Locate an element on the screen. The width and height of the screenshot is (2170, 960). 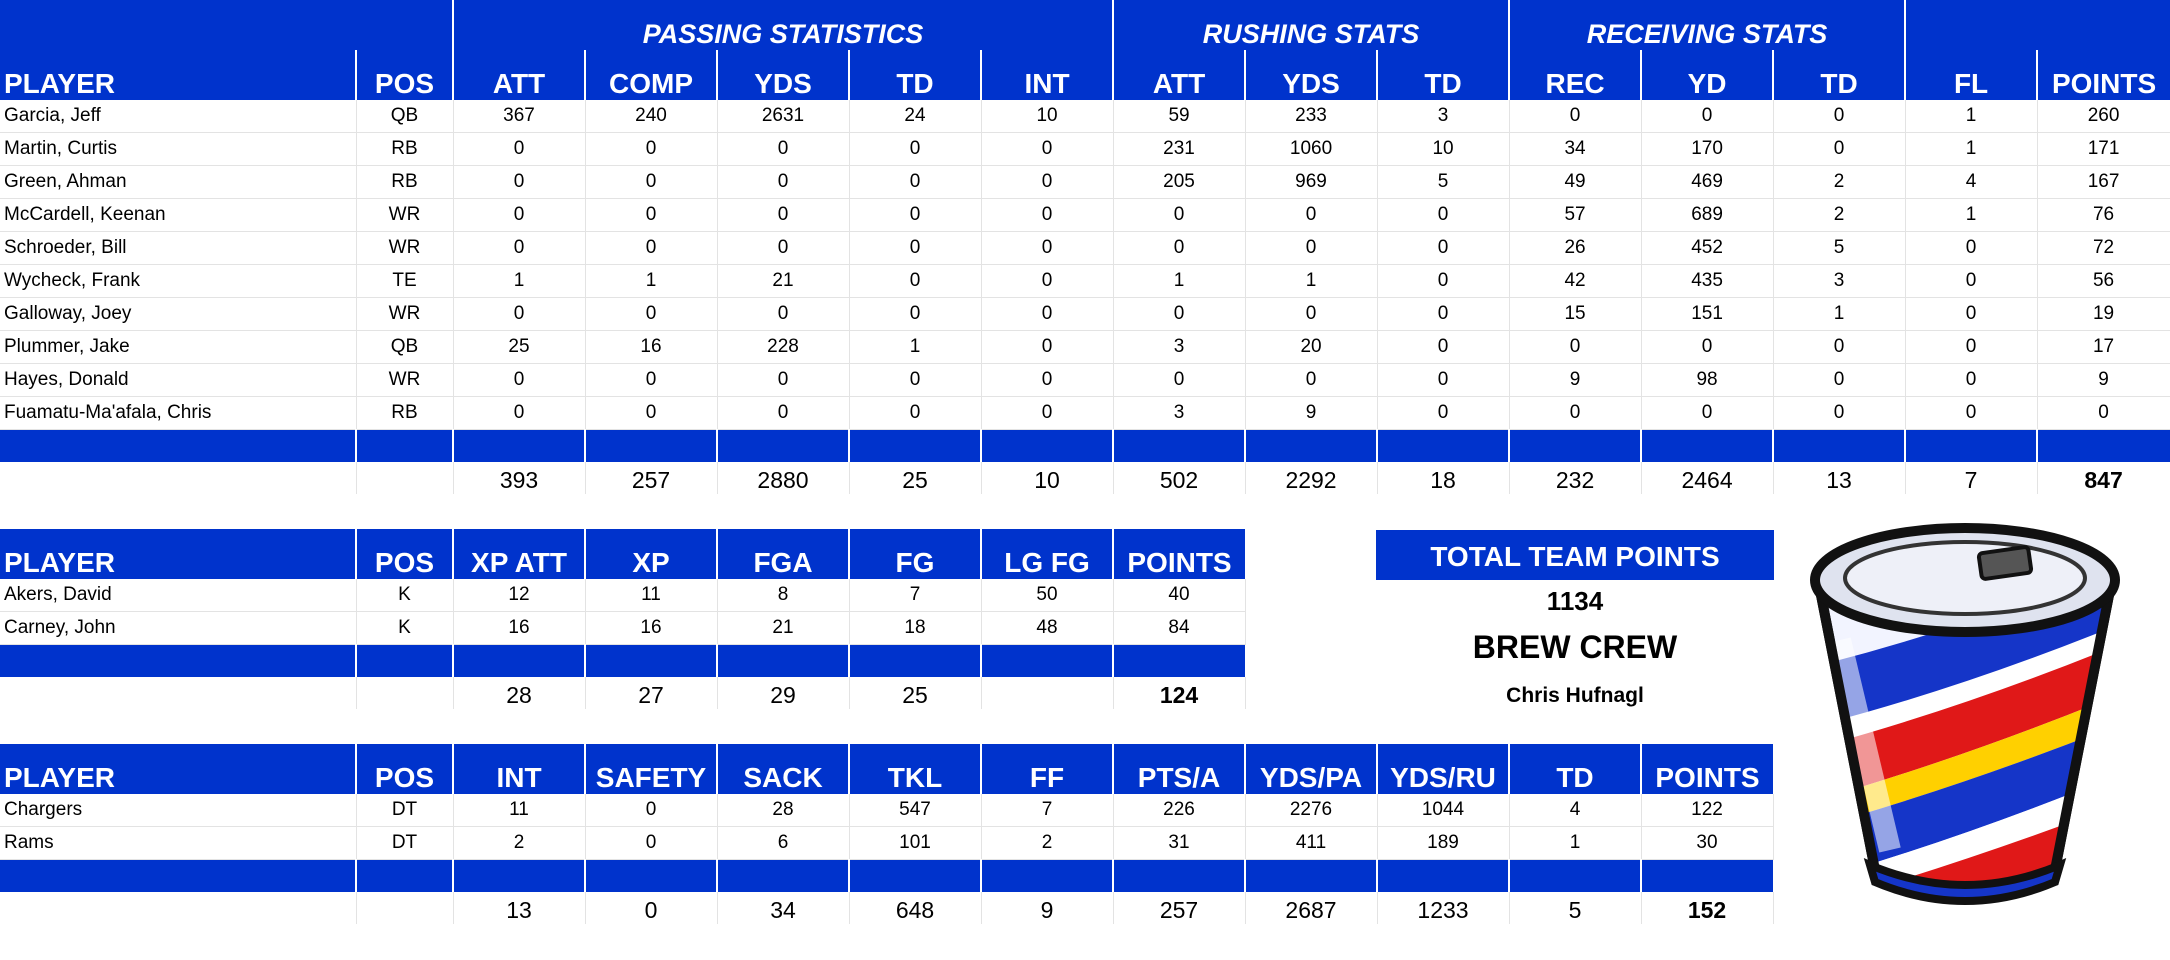
offense-col-header-td: TD is located at coordinates (1839, 75).